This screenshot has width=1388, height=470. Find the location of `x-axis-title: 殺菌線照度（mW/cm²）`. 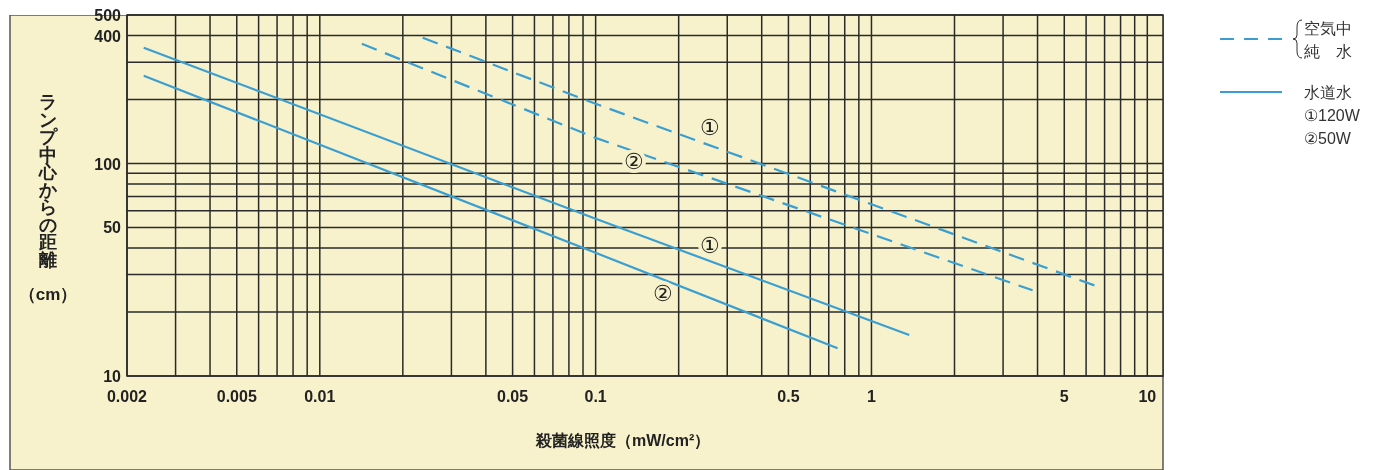

x-axis-title: 殺菌線照度（mW/cm²） is located at coordinates (623, 440).